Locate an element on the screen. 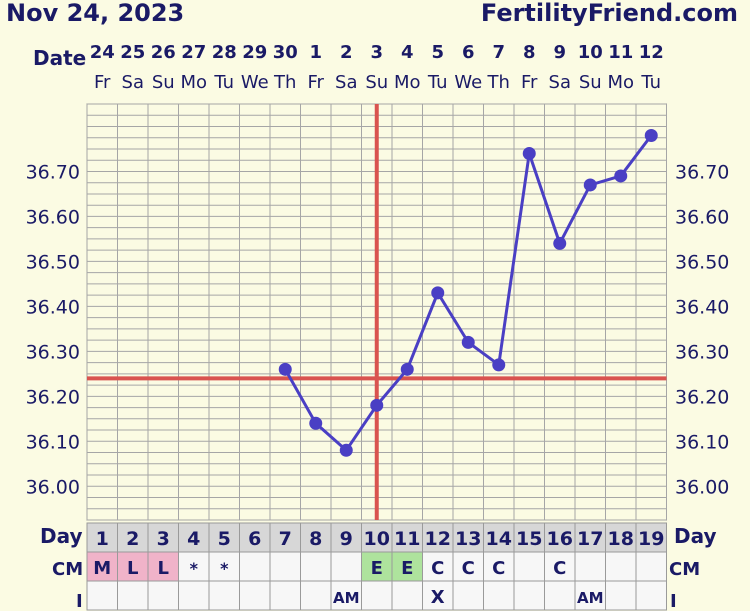 The image size is (750, 611). y-tick-label-right: 36.30 is located at coordinates (702, 352).